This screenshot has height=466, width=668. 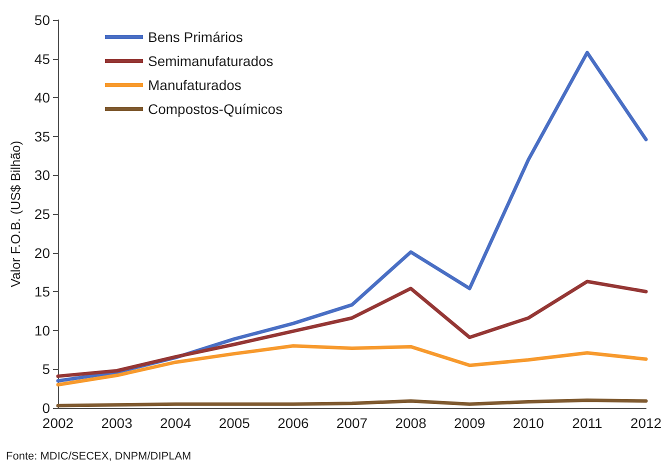 I want to click on y-tick-label: 45, so click(x=42, y=58).